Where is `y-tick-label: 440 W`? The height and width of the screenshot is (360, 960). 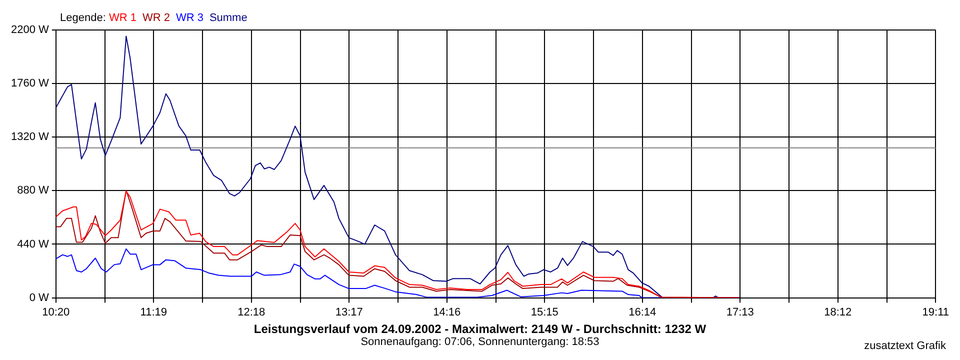
y-tick-label: 440 W is located at coordinates (33, 244).